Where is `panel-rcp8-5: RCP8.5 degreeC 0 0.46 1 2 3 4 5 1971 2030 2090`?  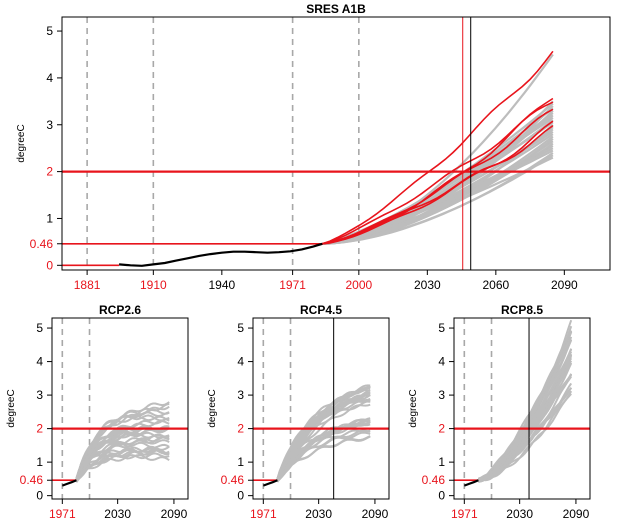
panel-rcp8-5: RCP8.5 degreeC 0 0.46 1 2 3 4 5 1971 2030 2090 is located at coordinates (499, 412).